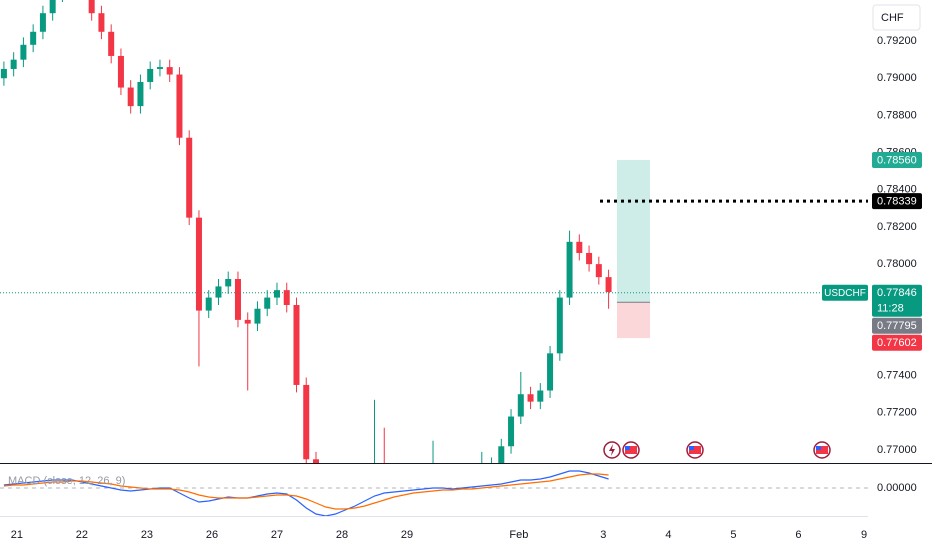 This screenshot has width=932, height=550. I want to click on macd-pane, so click(434, 493).